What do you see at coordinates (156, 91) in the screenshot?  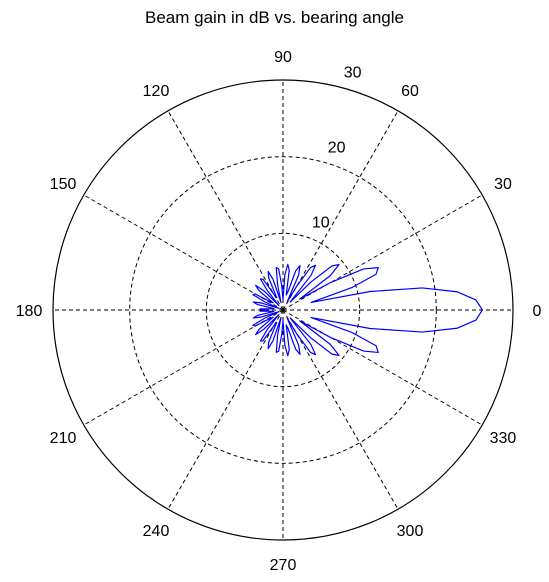 I see `angle-tick-label: 120` at bounding box center [156, 91].